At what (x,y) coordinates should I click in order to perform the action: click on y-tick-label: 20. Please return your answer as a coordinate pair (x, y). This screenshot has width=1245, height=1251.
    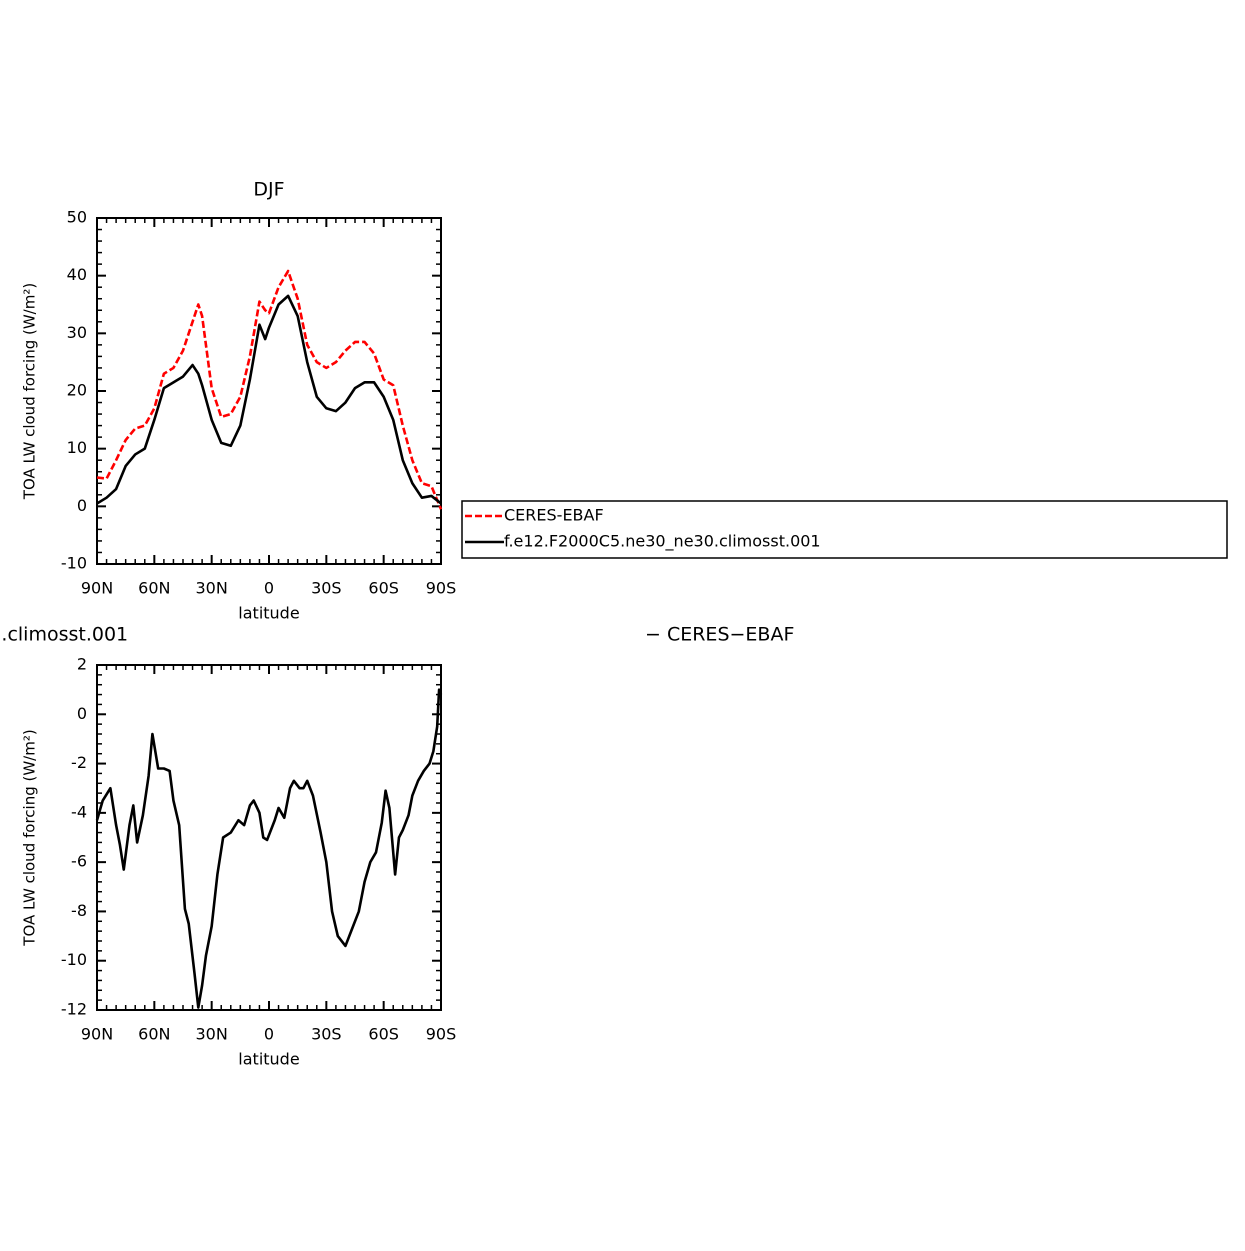
    Looking at the image, I should click on (77, 390).